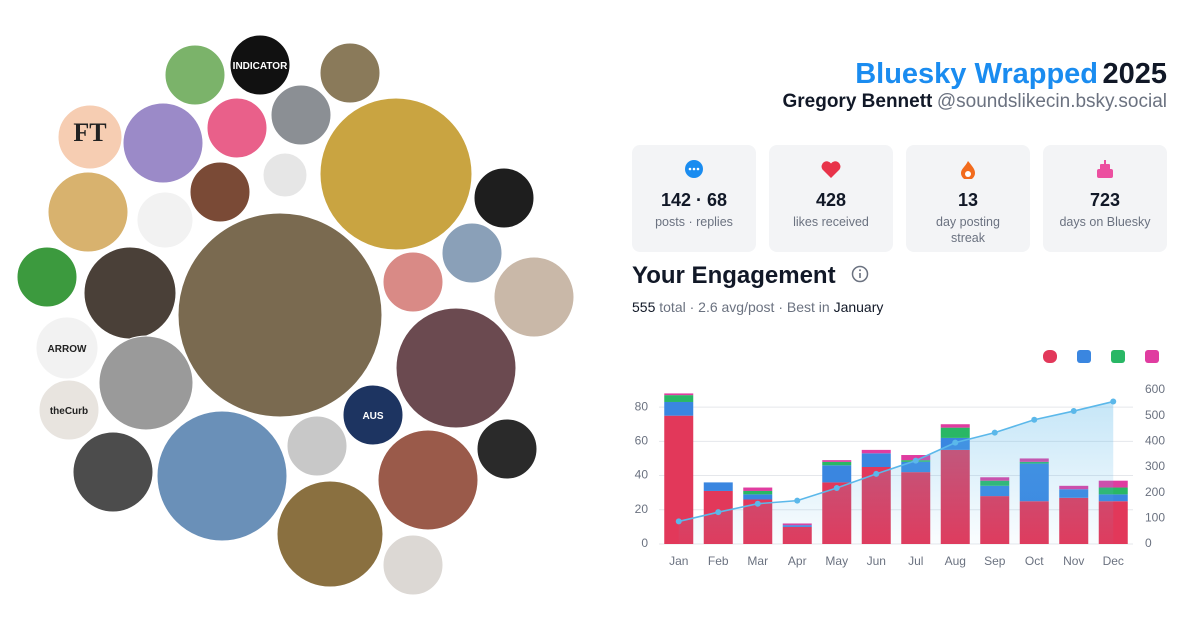  Describe the element at coordinates (860, 274) in the screenshot. I see `info-icon` at that location.